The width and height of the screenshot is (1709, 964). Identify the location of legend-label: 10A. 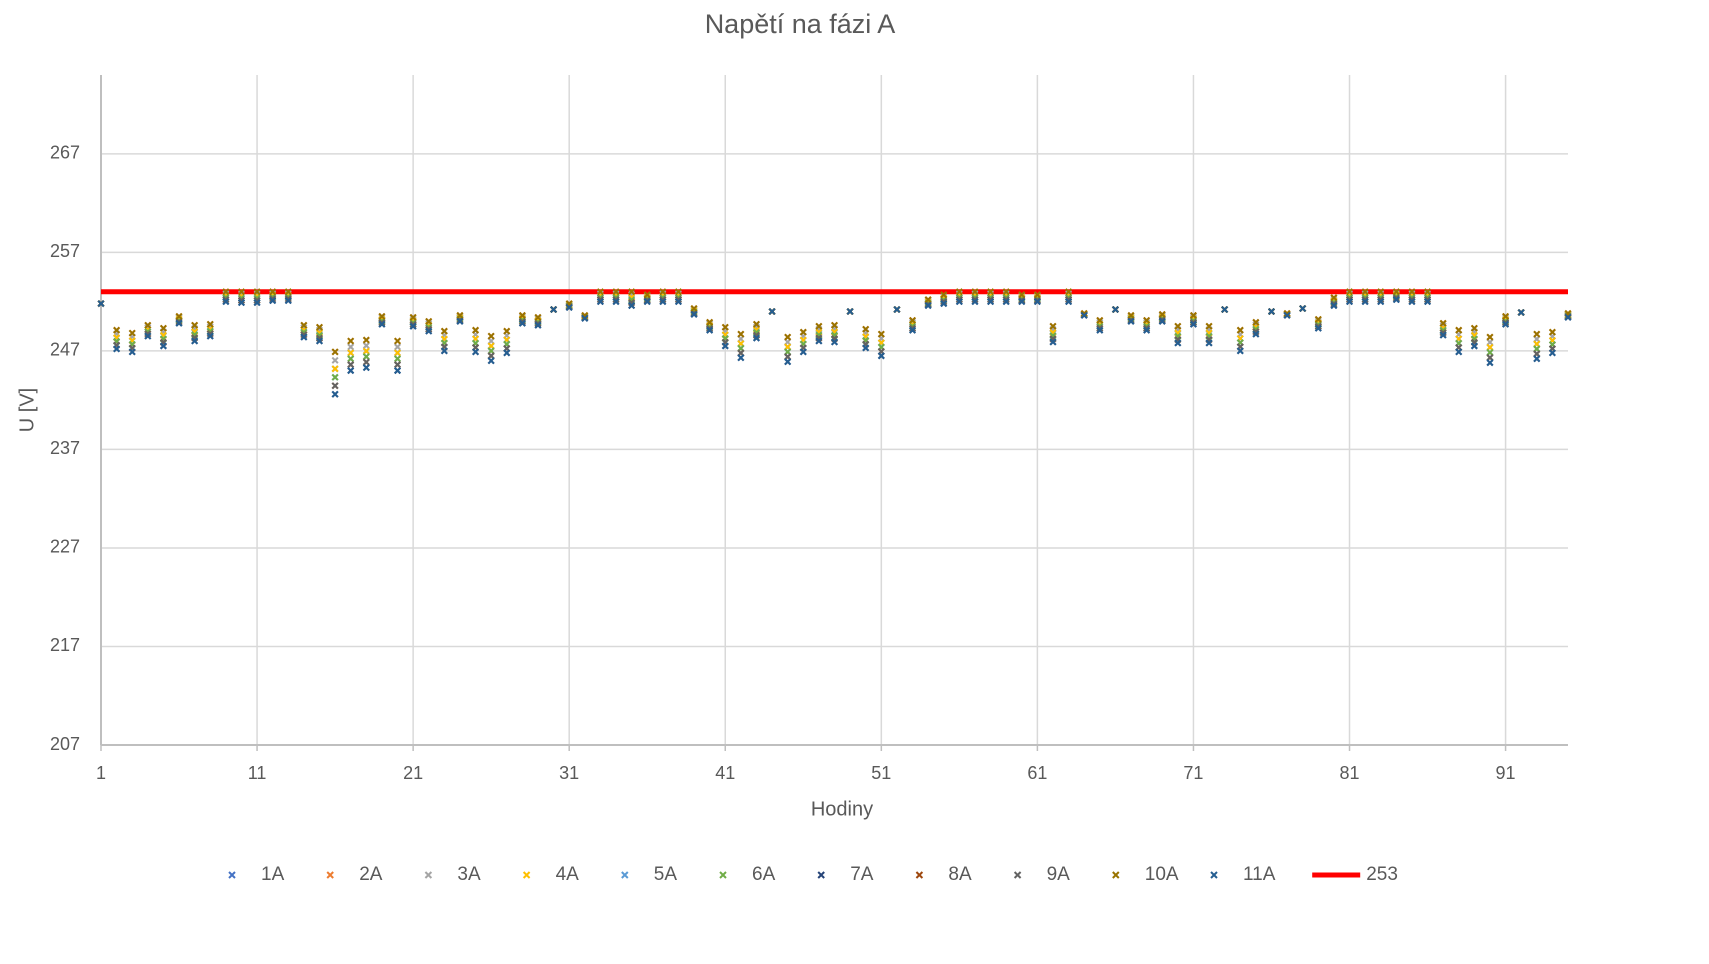
(1162, 874).